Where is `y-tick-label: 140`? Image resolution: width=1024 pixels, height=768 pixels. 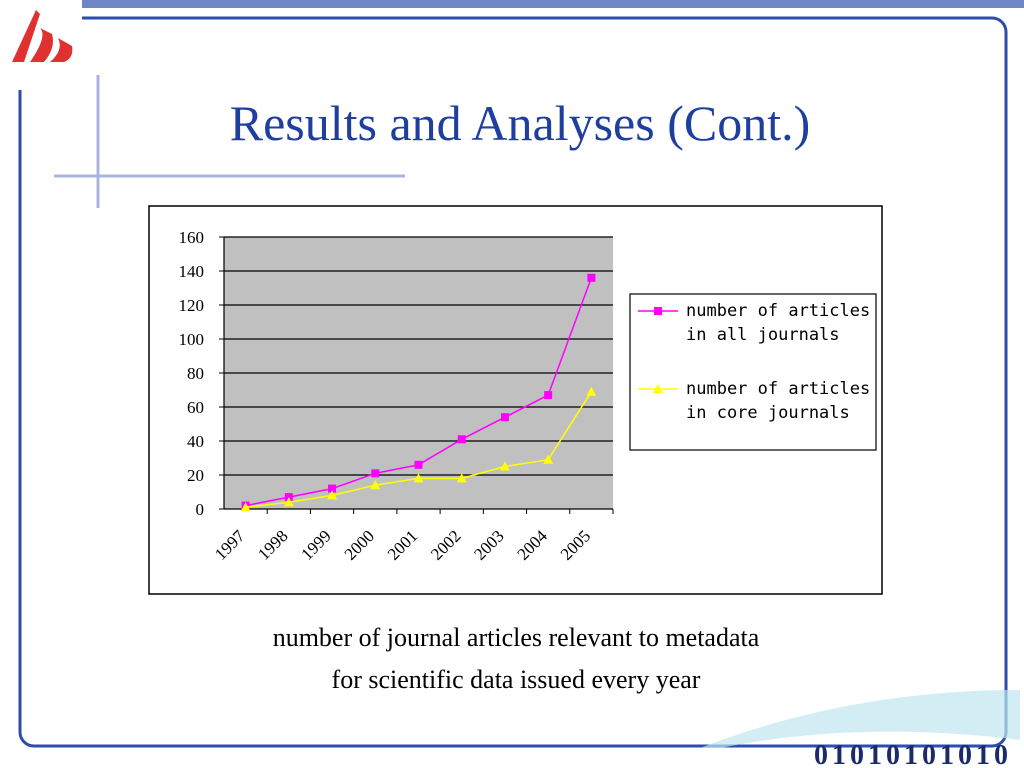 y-tick-label: 140 is located at coordinates (192, 271).